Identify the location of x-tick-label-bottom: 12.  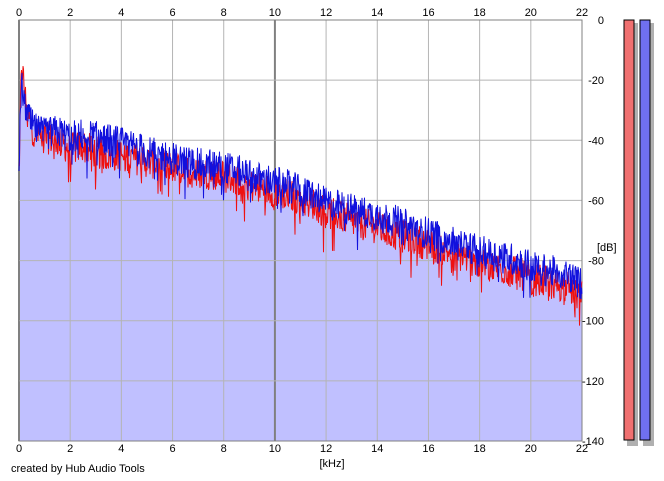
(326, 449).